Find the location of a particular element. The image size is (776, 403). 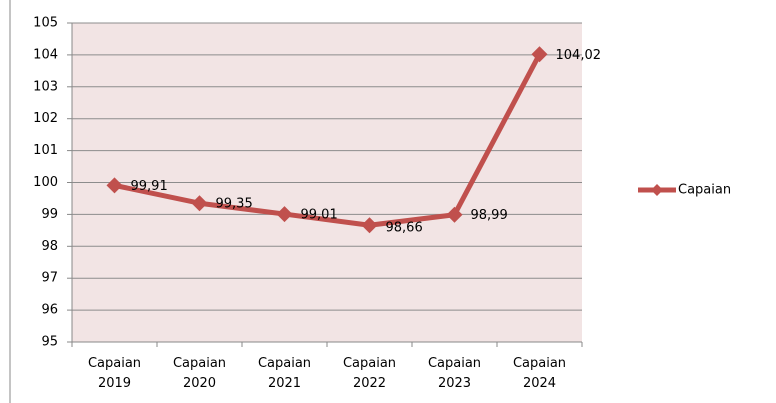

y-tick-label: 98 is located at coordinates (49, 246).